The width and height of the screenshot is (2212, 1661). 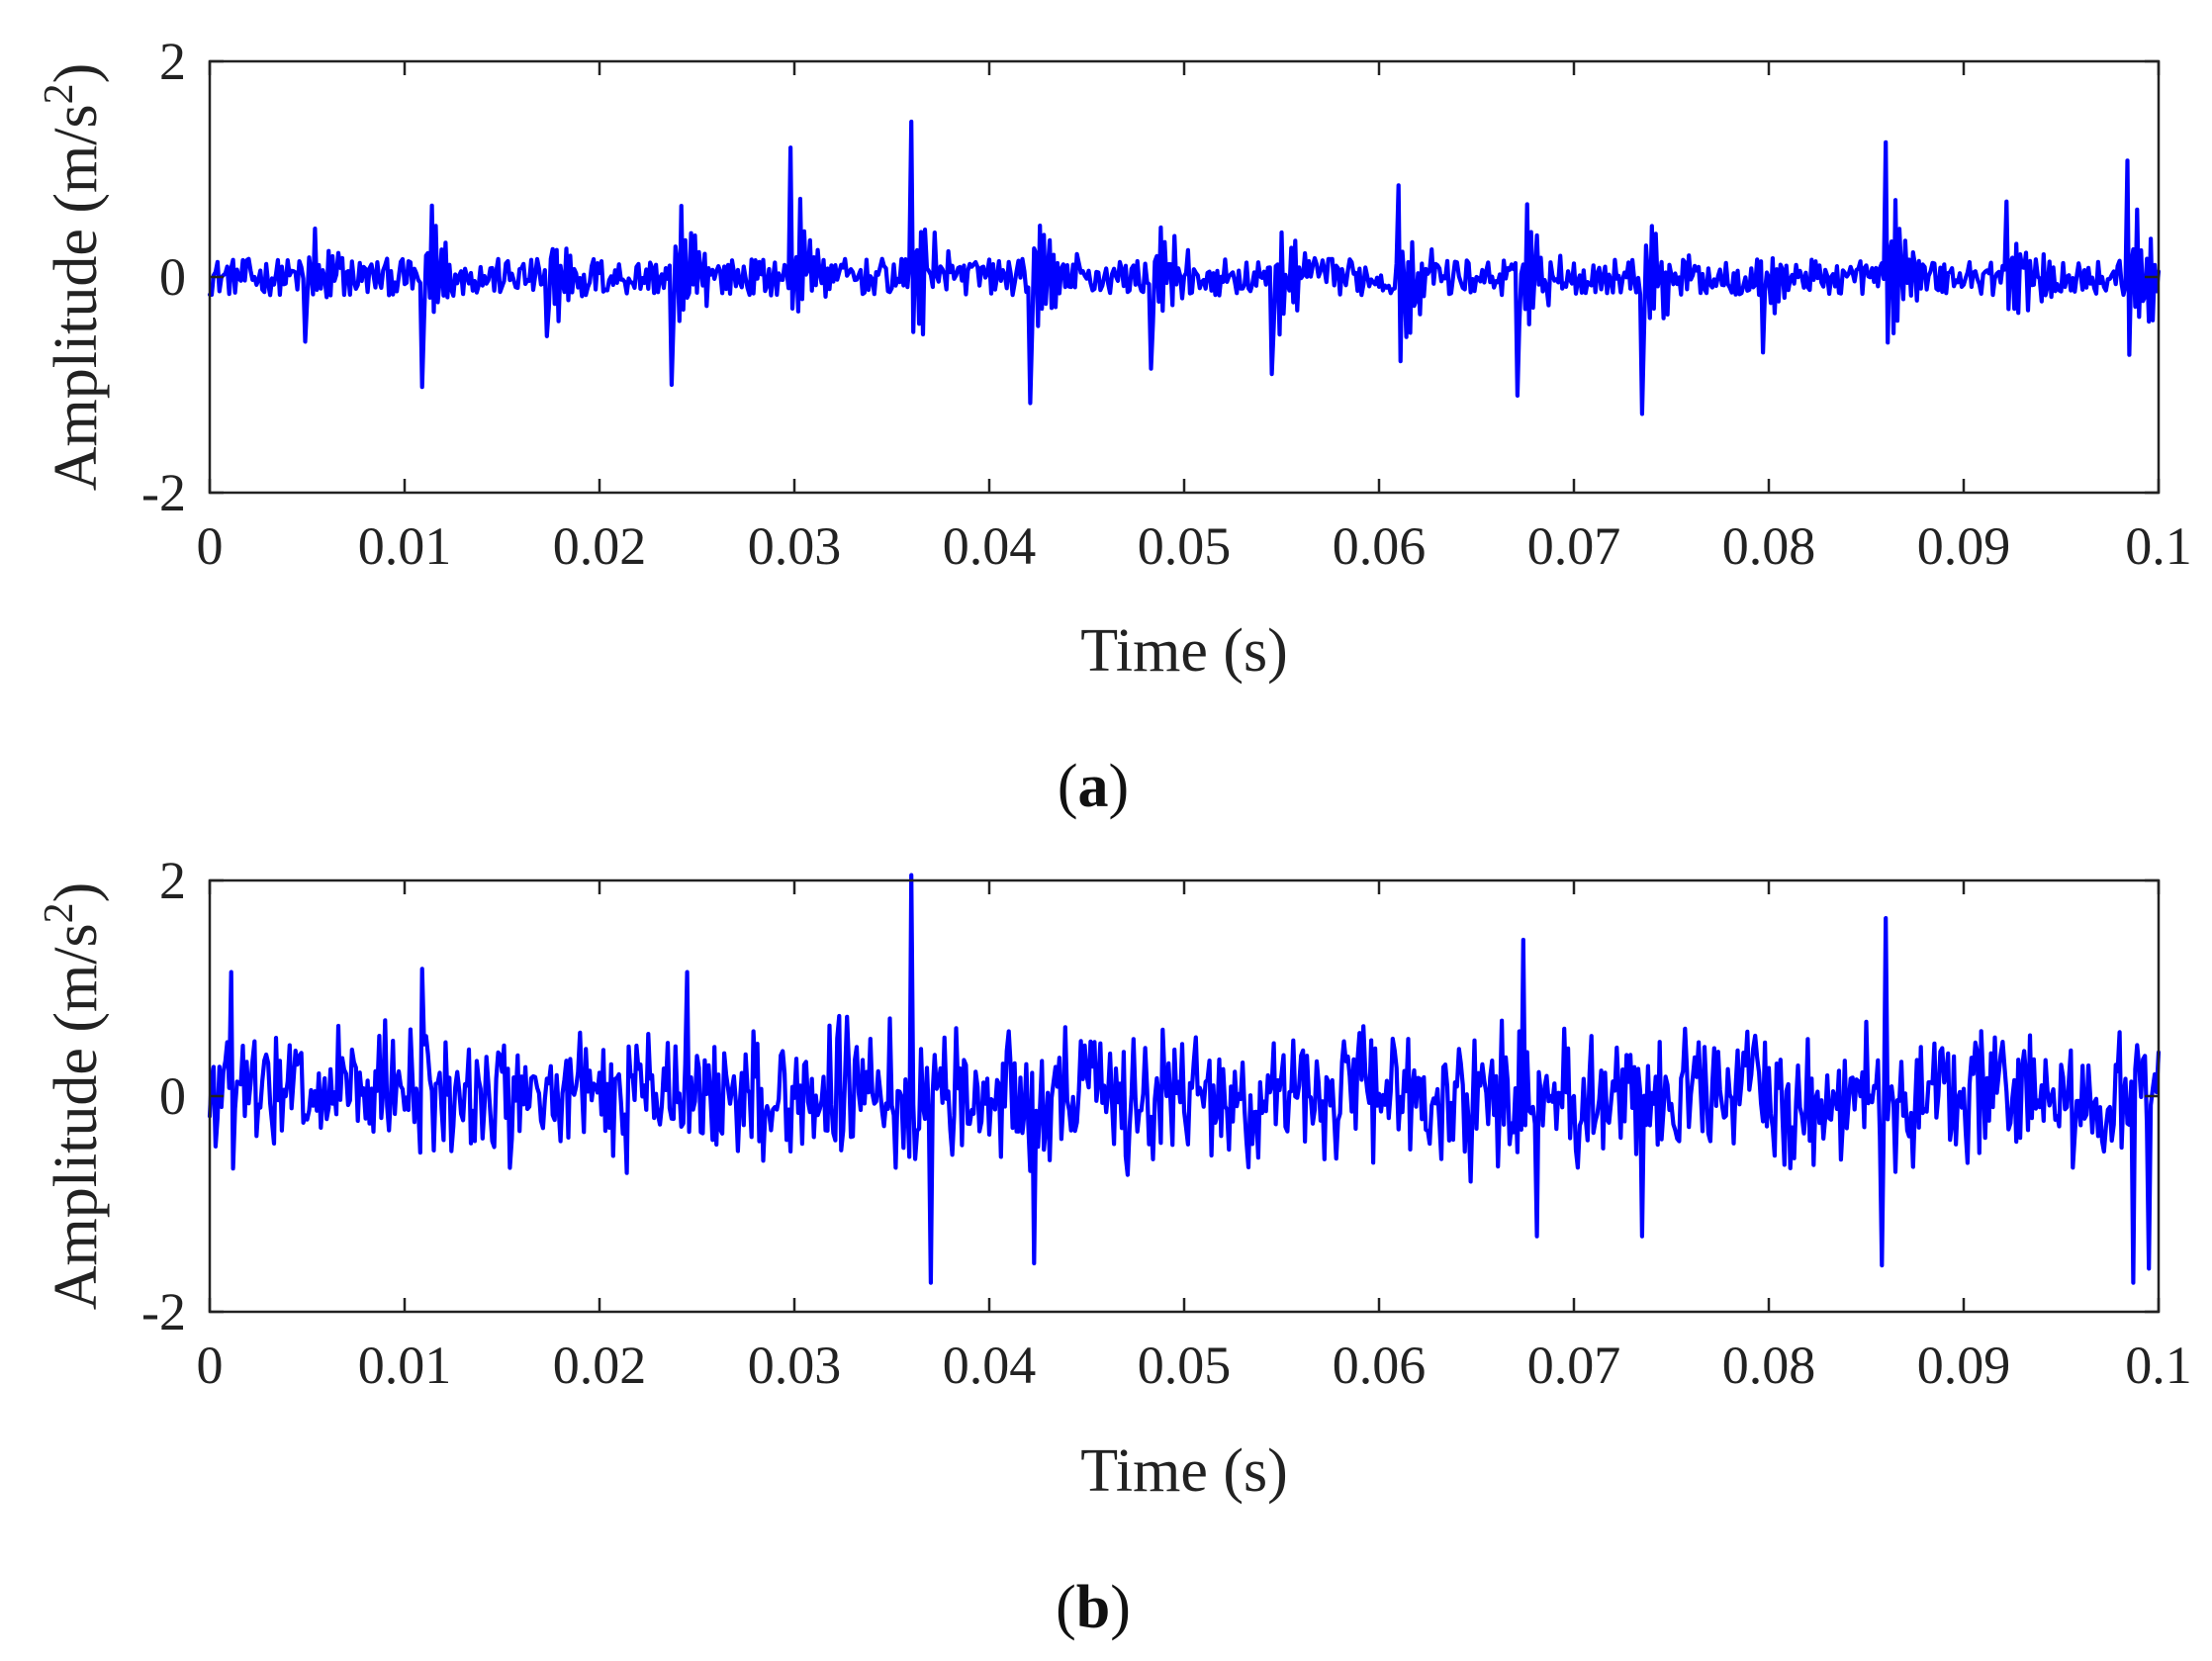 I want to click on x-tick-label-a: 0.07, so click(x=1574, y=546).